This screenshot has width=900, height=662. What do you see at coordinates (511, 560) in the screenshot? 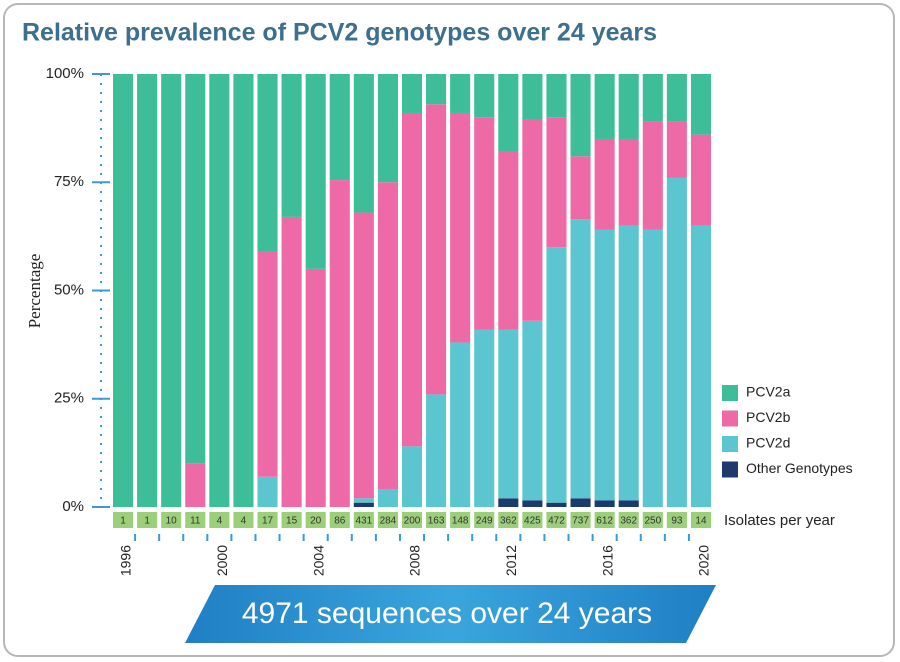
I see `x-tick-label: 2012` at bounding box center [511, 560].